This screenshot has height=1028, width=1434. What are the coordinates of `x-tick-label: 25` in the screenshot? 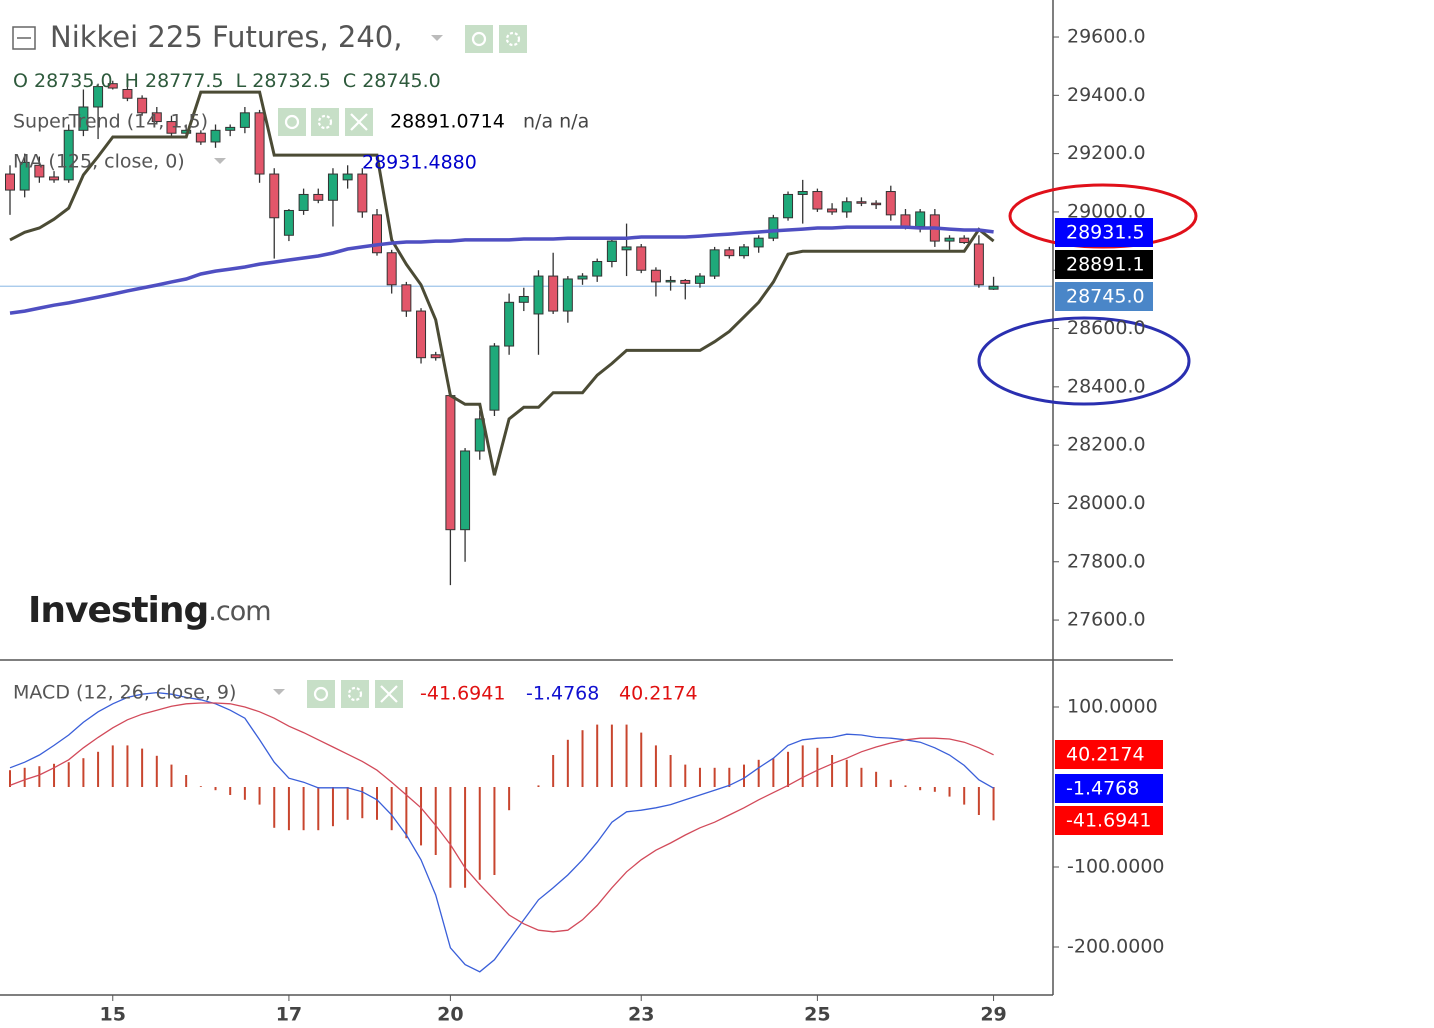 It's located at (817, 1015).